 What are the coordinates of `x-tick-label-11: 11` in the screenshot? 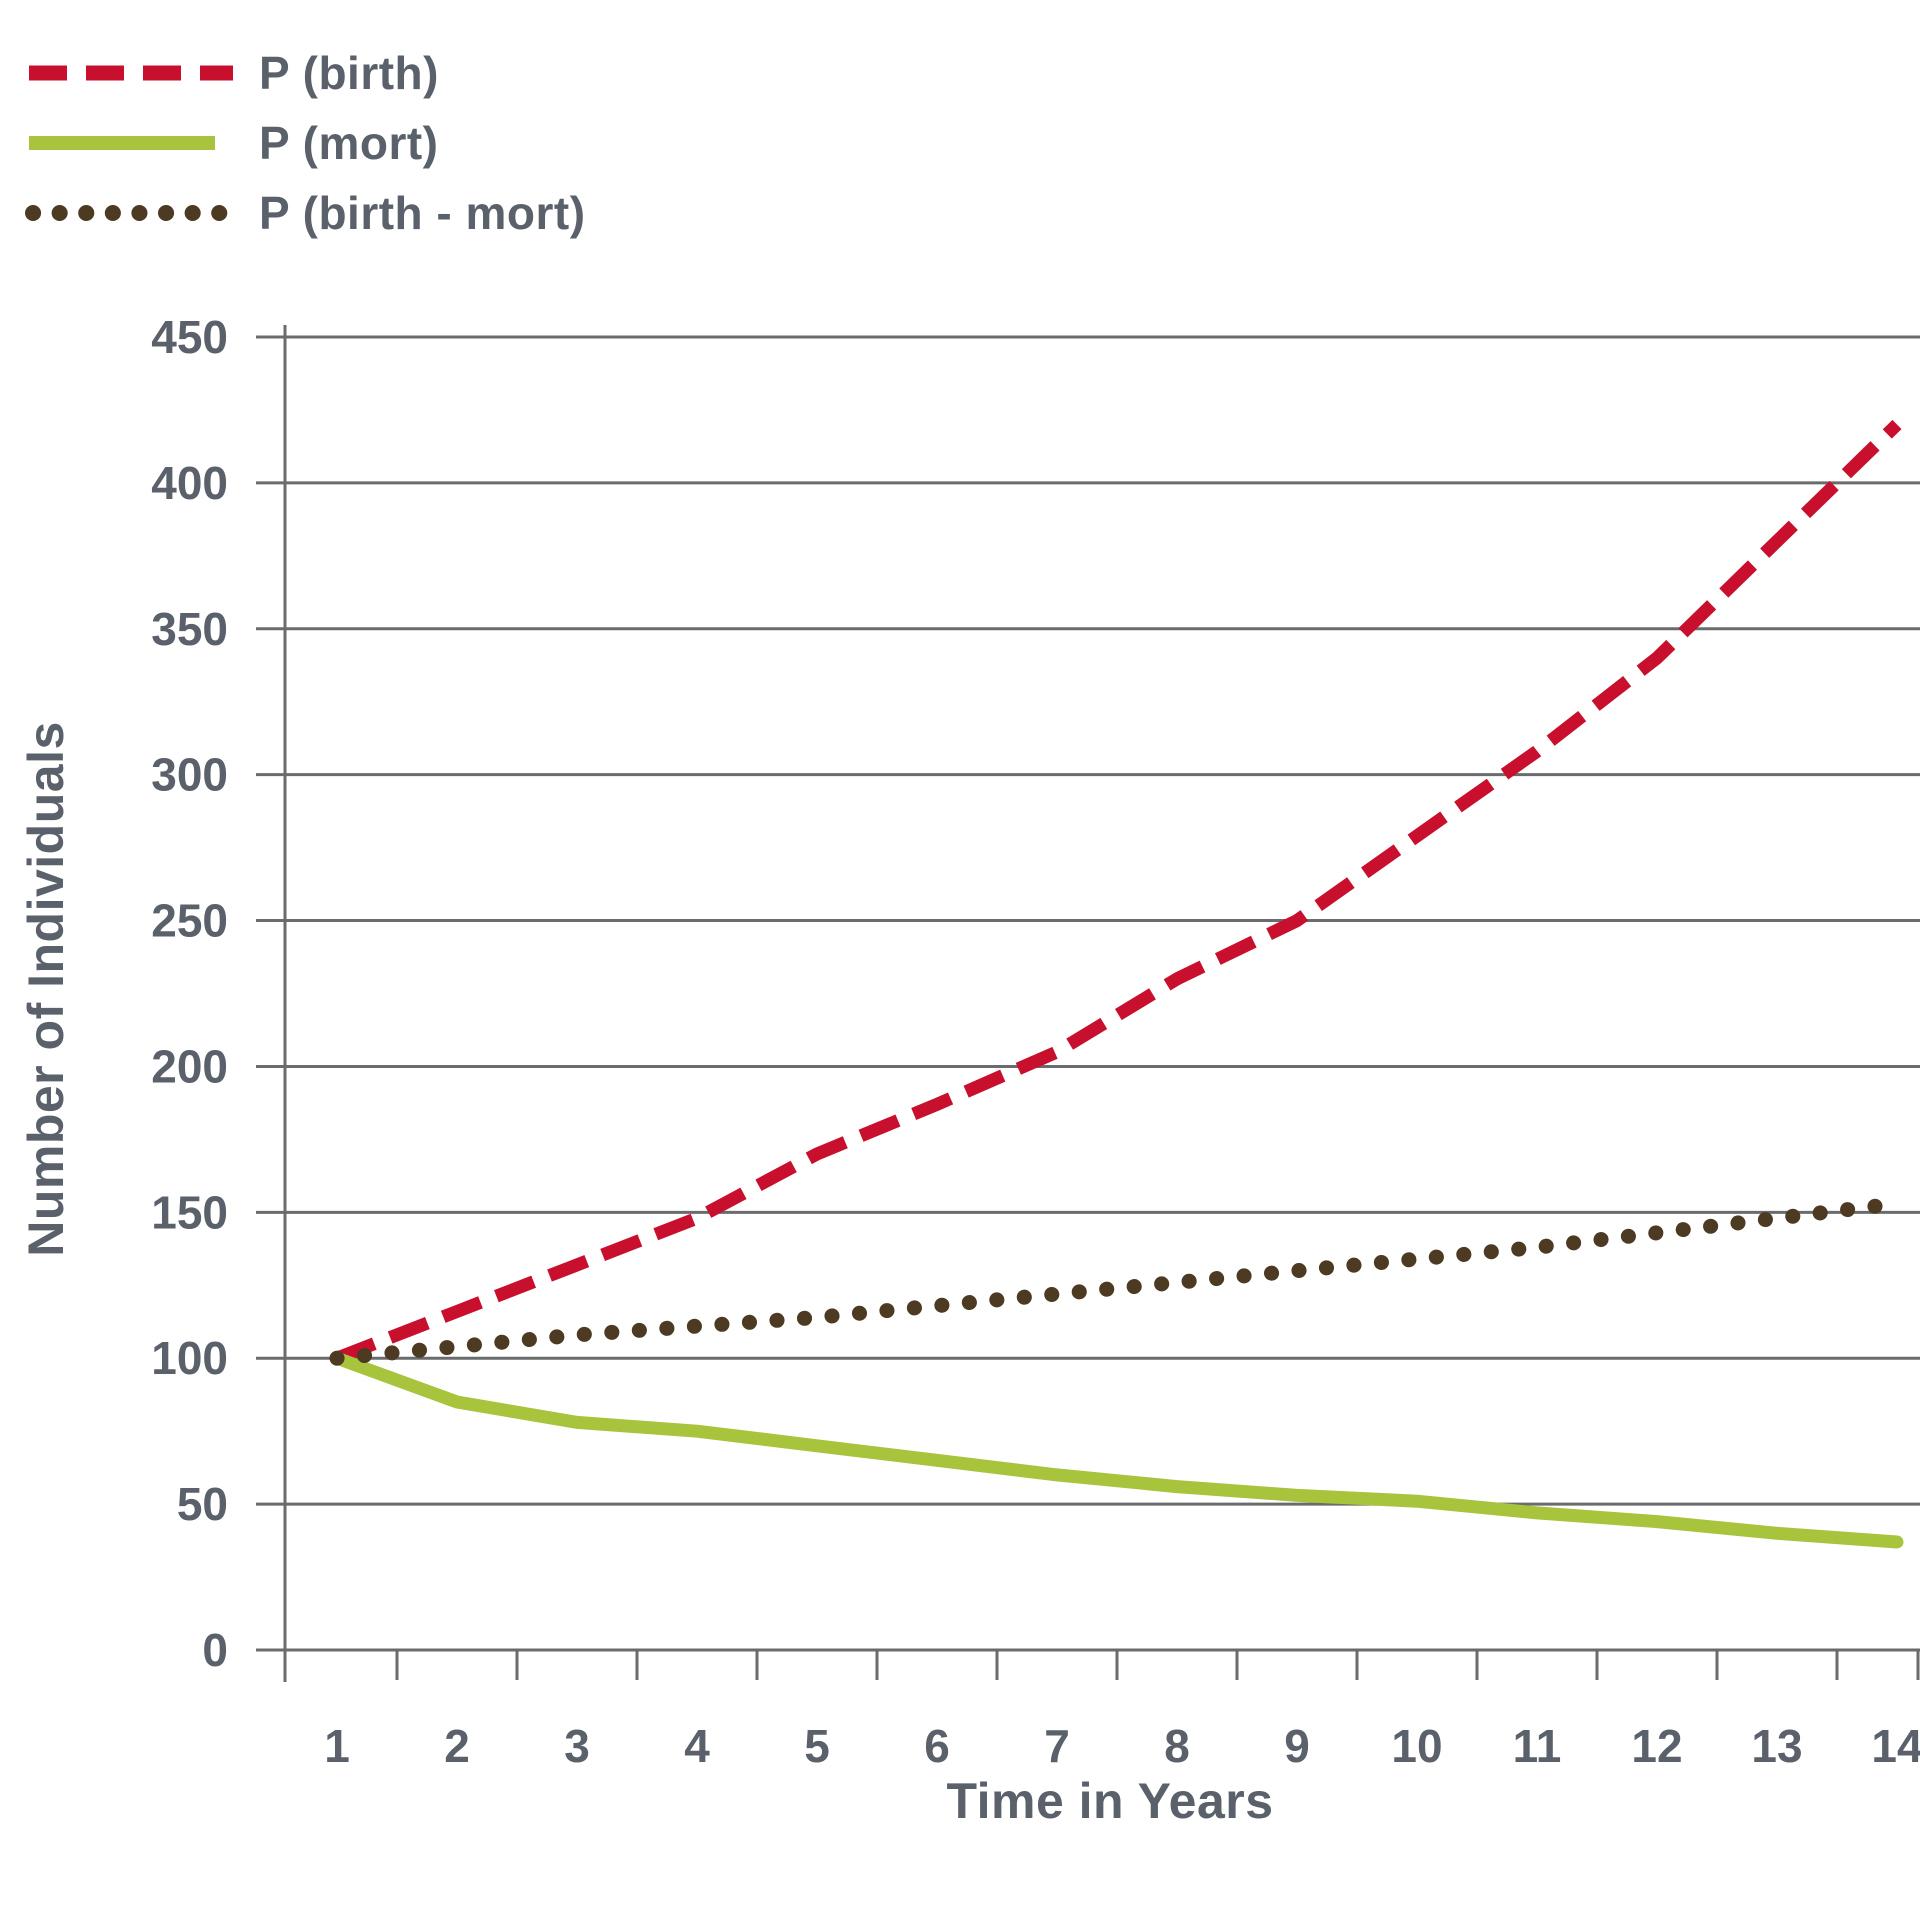 It's located at (1537, 1746).